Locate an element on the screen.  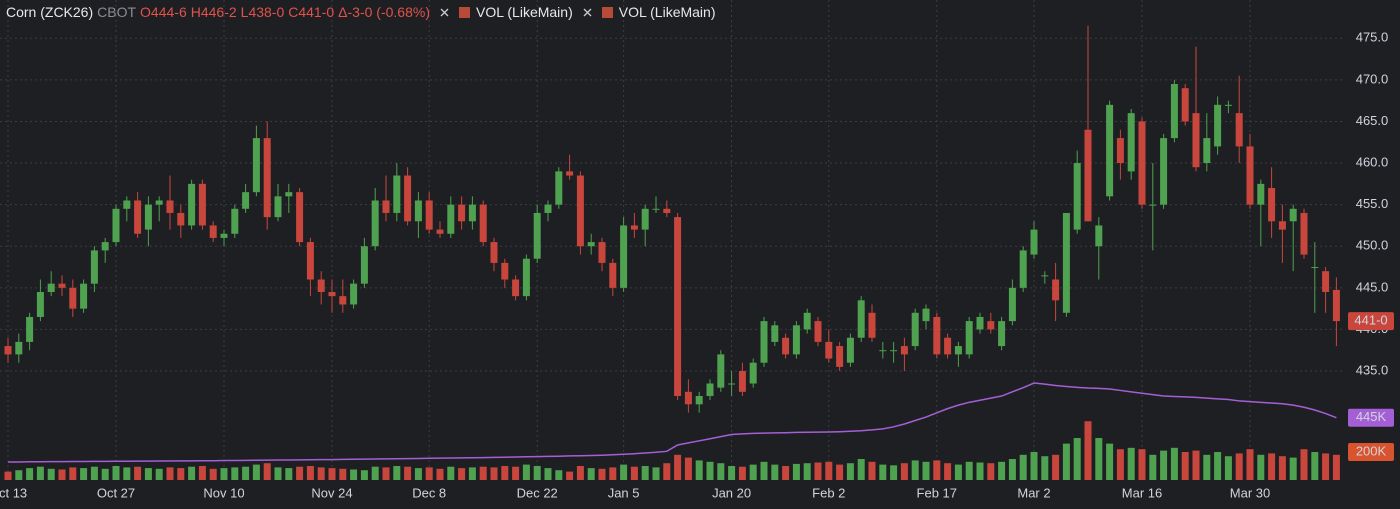
header-change: Δ-3-0 (-0.68%) is located at coordinates (384, 12).